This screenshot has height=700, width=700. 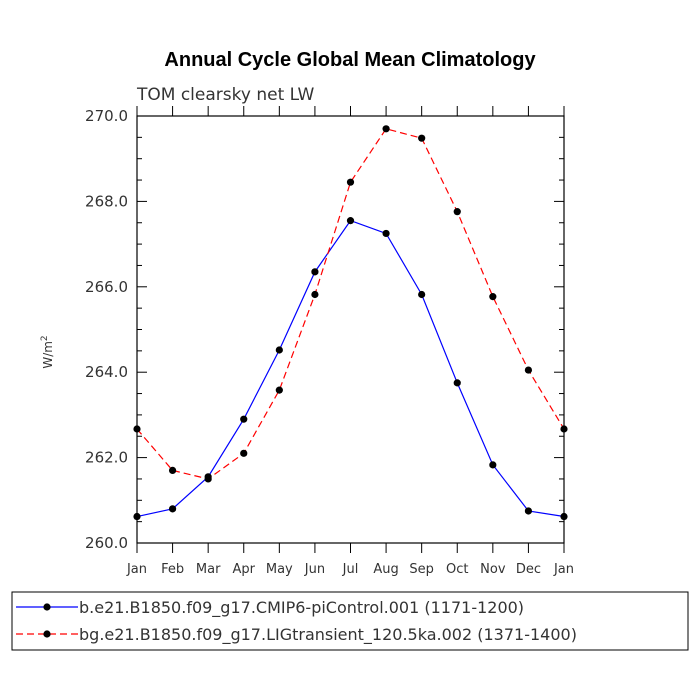 I want to click on y-tick-label: 266.0, so click(x=106, y=287).